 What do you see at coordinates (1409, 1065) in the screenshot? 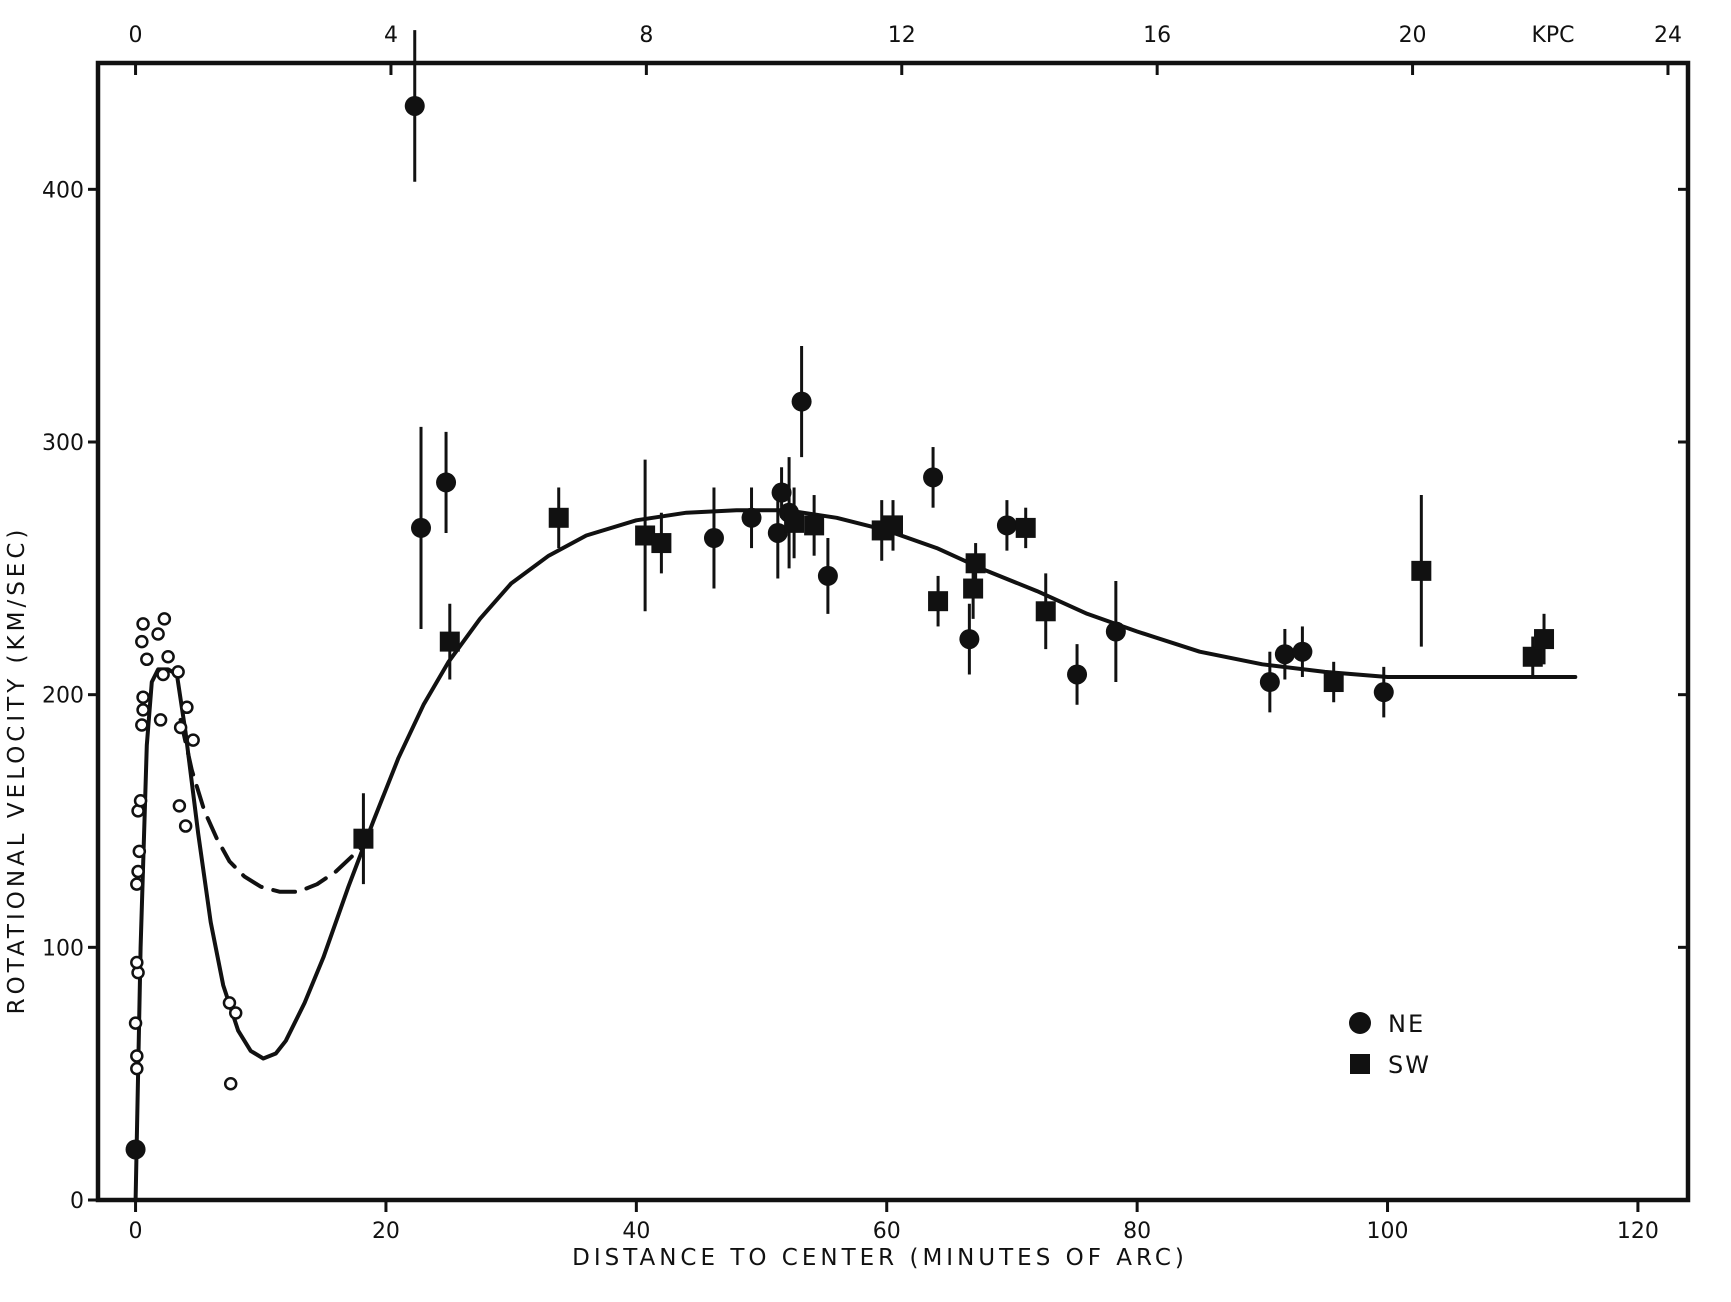
I see `legend-label: SW` at bounding box center [1409, 1065].